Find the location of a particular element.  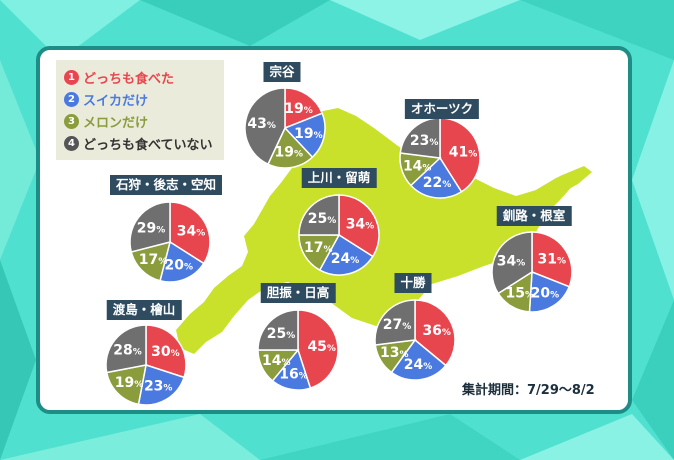

legend-label: メロンだけ is located at coordinates (116, 123).